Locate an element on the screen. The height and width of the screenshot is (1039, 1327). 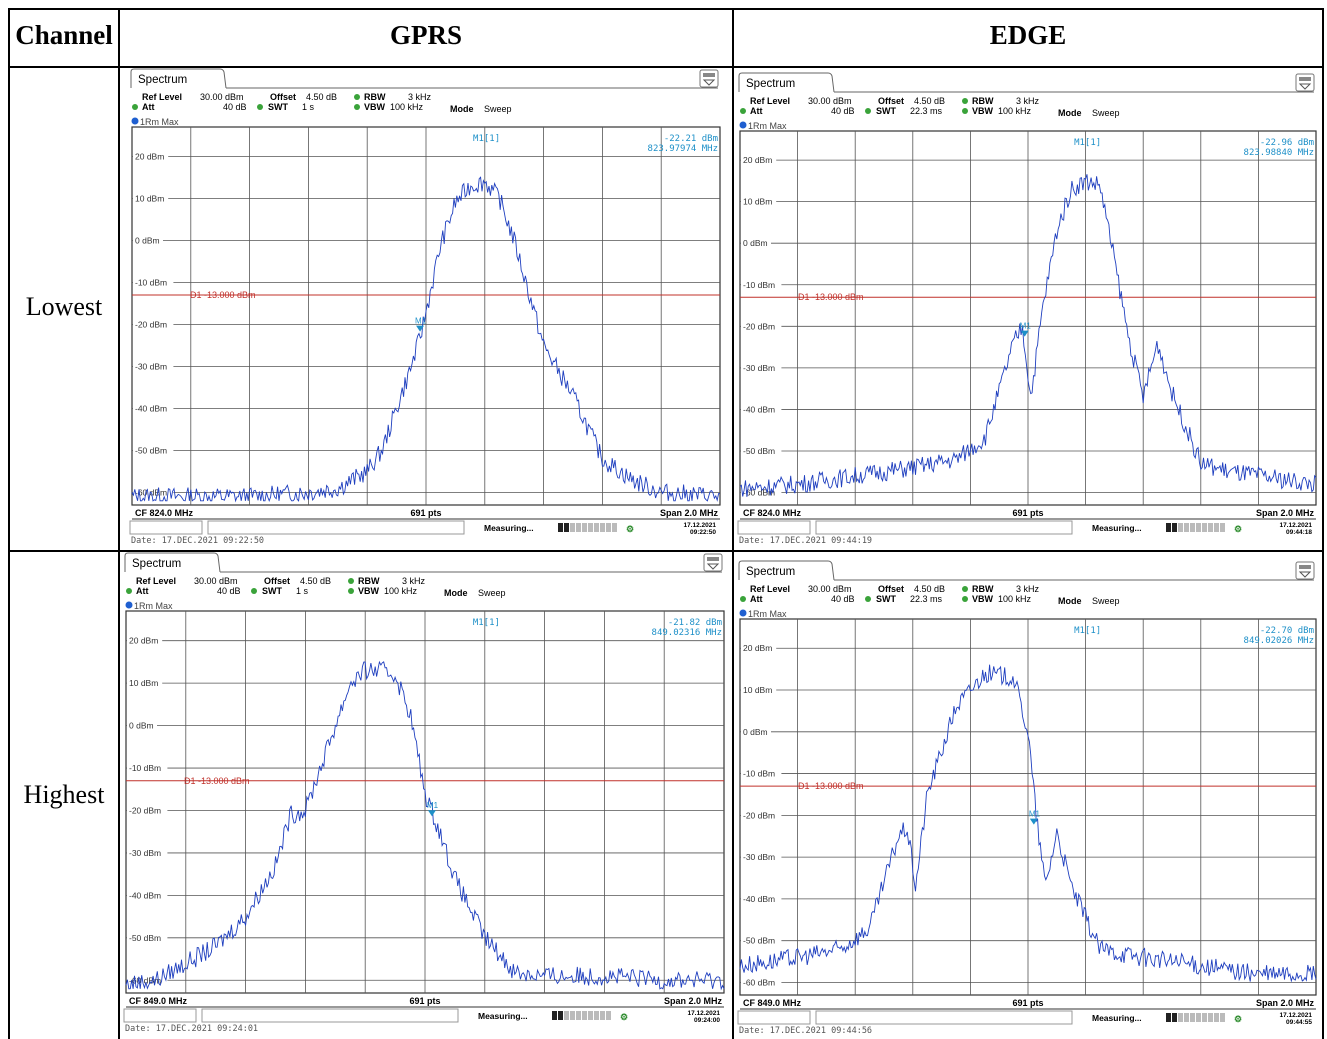
stamp-time: 09:44:18 is located at coordinates (1299, 532).